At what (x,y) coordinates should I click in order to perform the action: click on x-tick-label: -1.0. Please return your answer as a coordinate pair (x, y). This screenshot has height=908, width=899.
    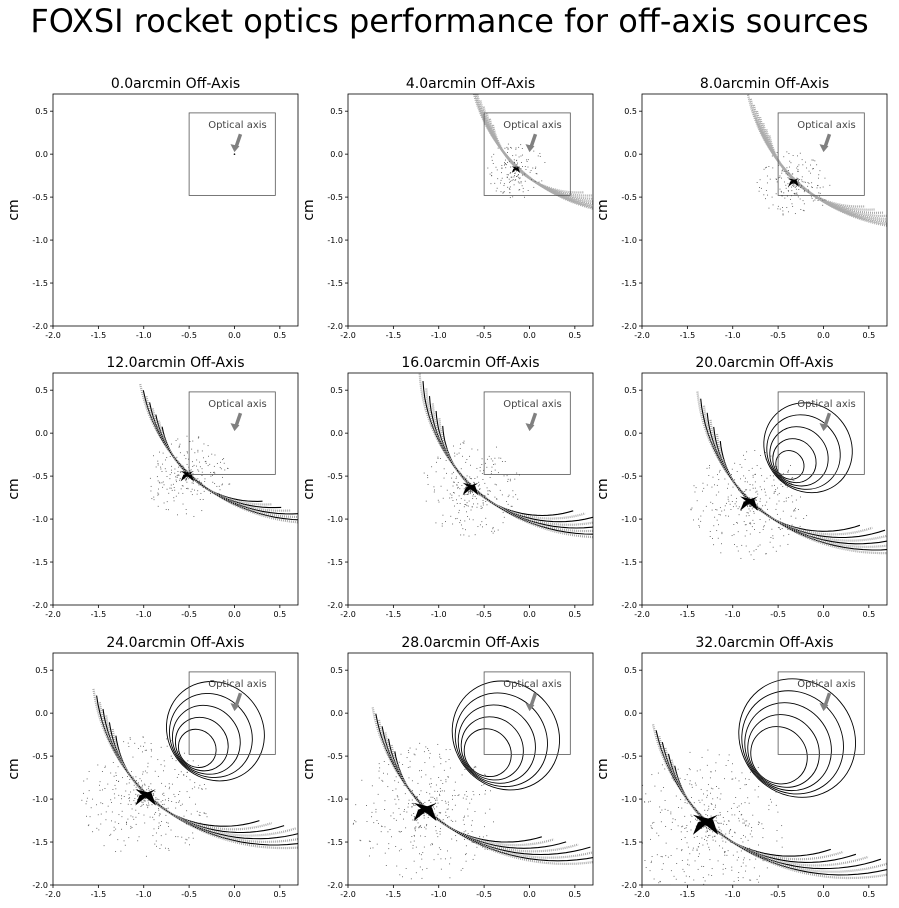
    Looking at the image, I should click on (733, 894).